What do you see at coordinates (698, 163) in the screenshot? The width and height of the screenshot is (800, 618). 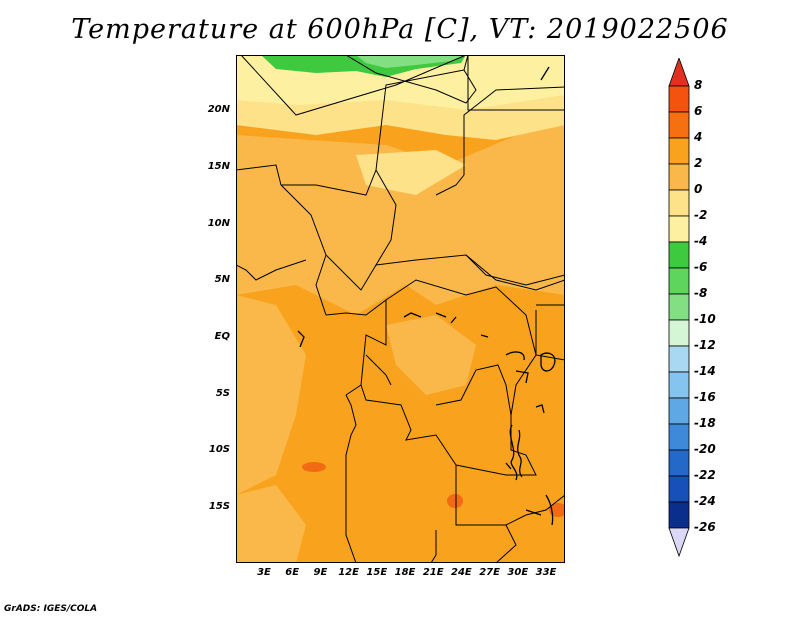 I see `colorbar-label: 2` at bounding box center [698, 163].